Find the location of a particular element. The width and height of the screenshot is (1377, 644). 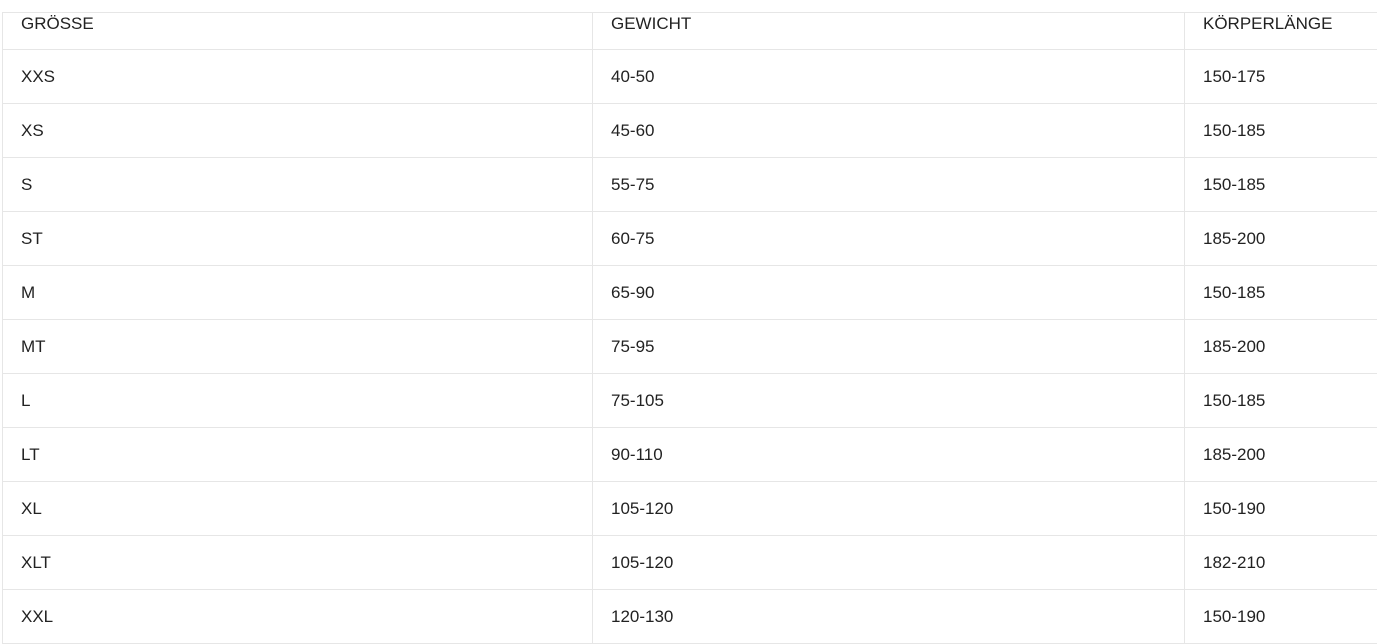

cell-weight: 90-110 is located at coordinates (889, 455).